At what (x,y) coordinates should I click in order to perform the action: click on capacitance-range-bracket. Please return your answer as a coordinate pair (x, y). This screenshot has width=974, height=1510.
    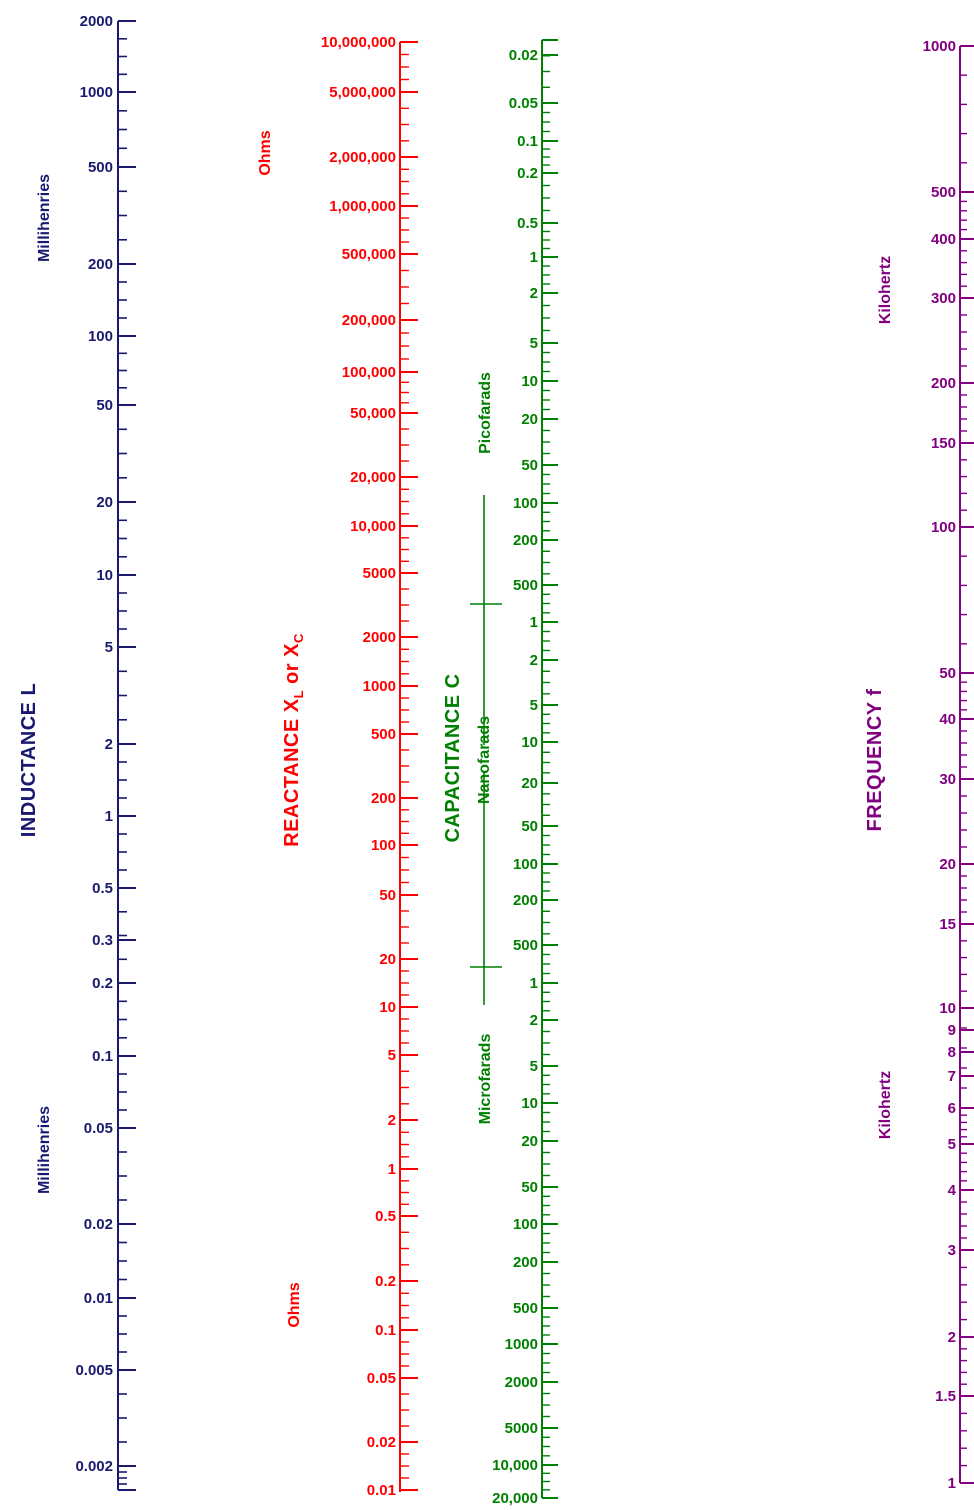
    Looking at the image, I should click on (486, 750).